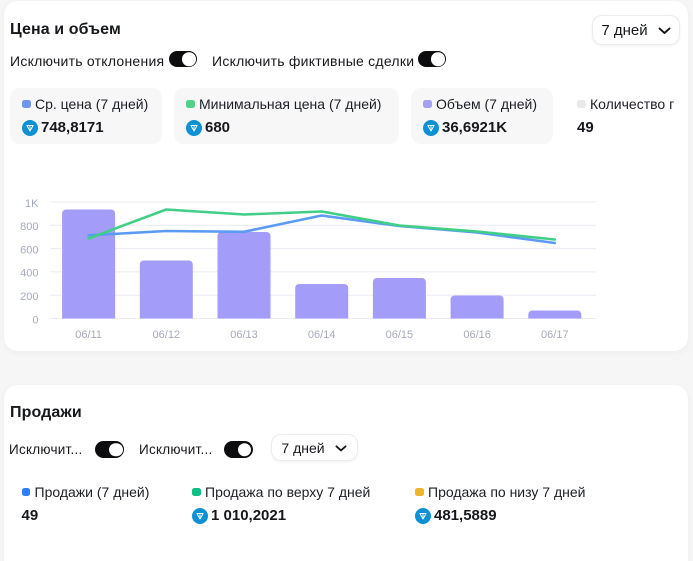  What do you see at coordinates (88, 335) in the screenshot?
I see `svg-text: 06/11` at bounding box center [88, 335].